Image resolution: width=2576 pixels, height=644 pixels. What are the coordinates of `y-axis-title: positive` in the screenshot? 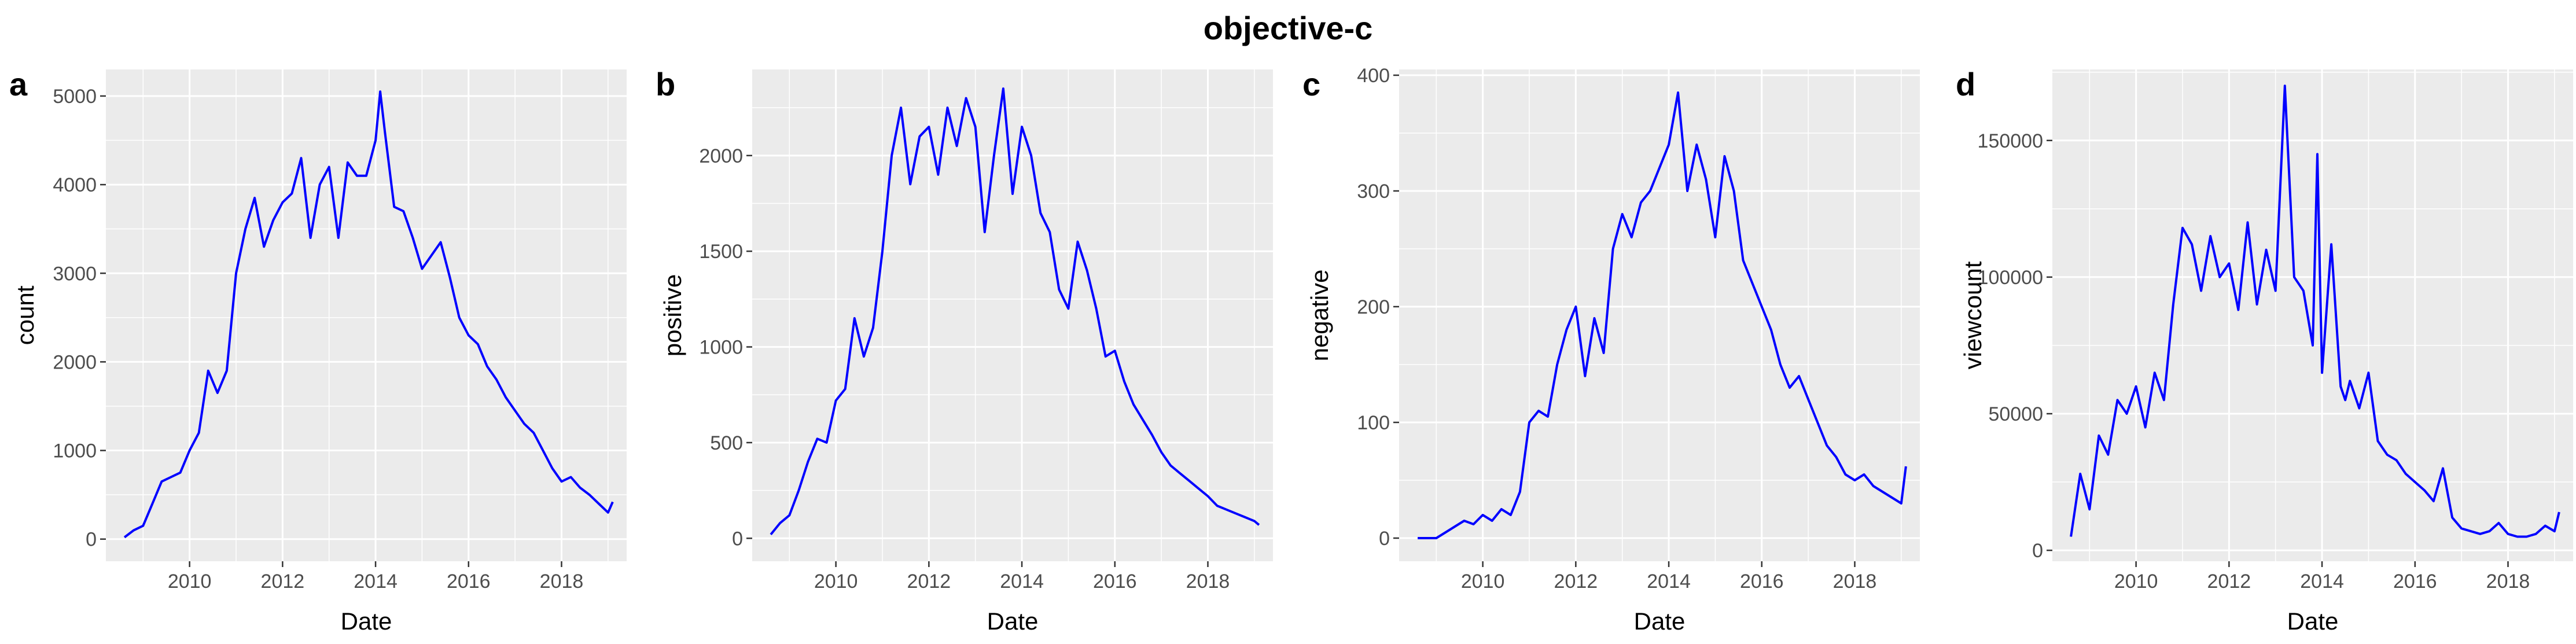 It's located at (672, 315).